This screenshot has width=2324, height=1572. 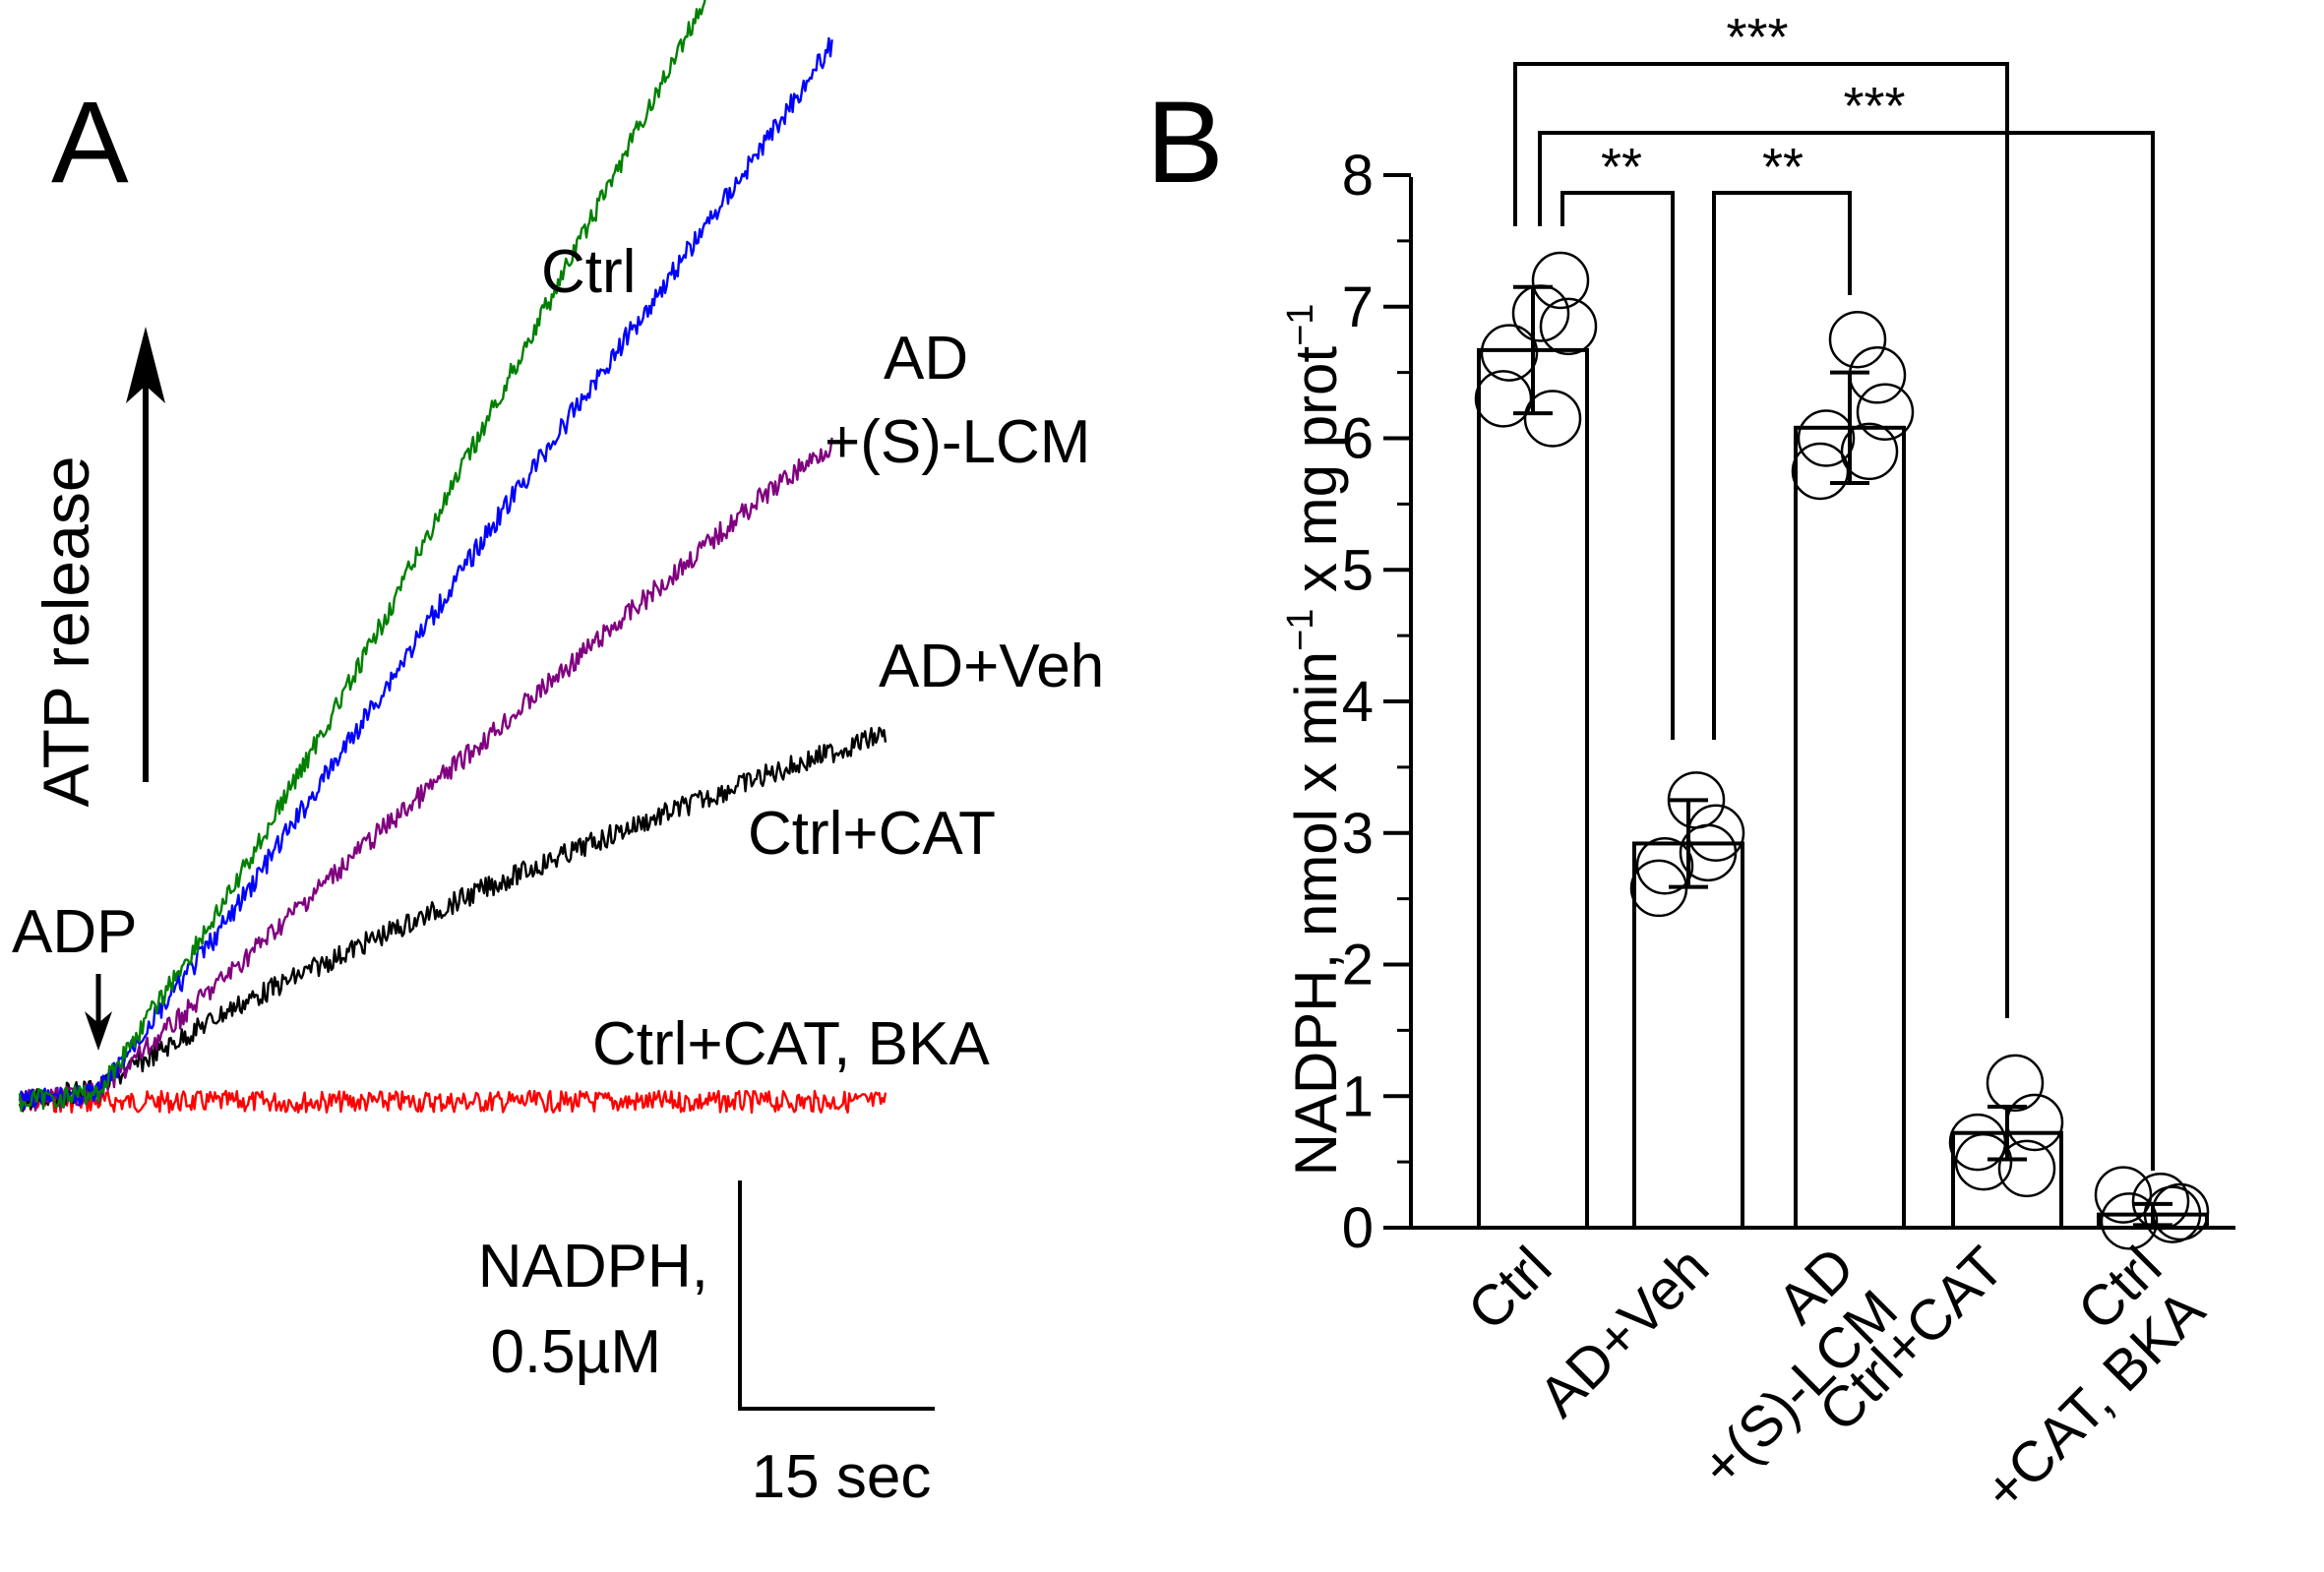 What do you see at coordinates (1624, 1332) in the screenshot?
I see `x-tick-ad-veh: AD+Veh` at bounding box center [1624, 1332].